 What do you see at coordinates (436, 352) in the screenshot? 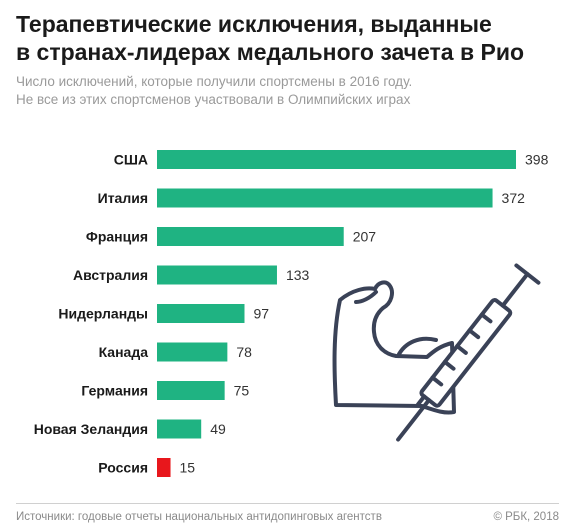
I see `flexed-arm-with-syringe-icon` at bounding box center [436, 352].